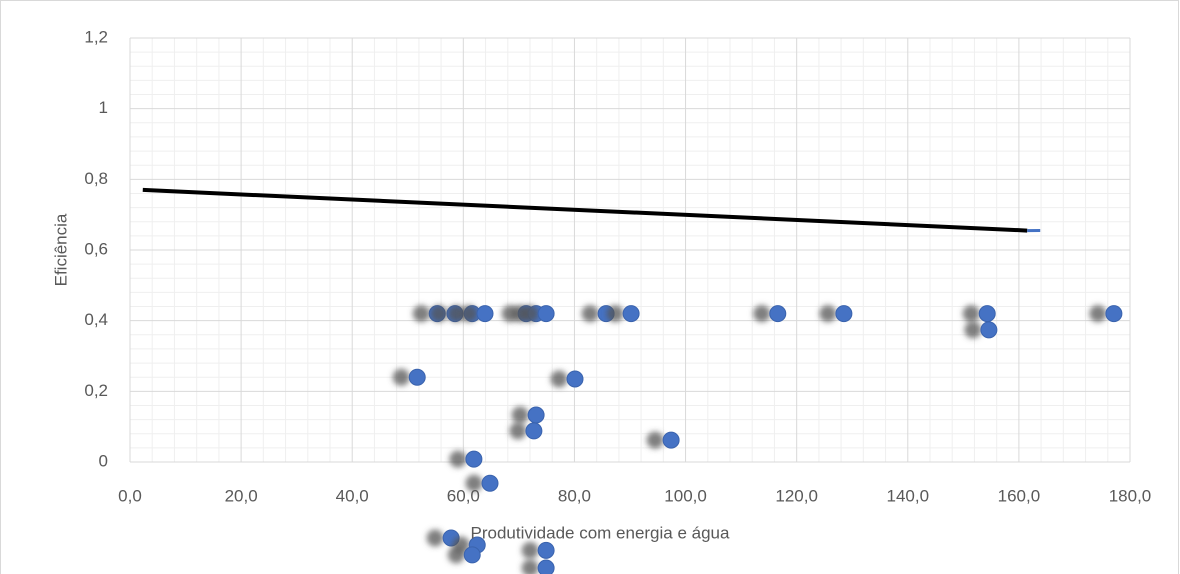 This screenshot has height=574, width=1180. What do you see at coordinates (96, 248) in the screenshot?
I see `y-tick-label: 0,6` at bounding box center [96, 248].